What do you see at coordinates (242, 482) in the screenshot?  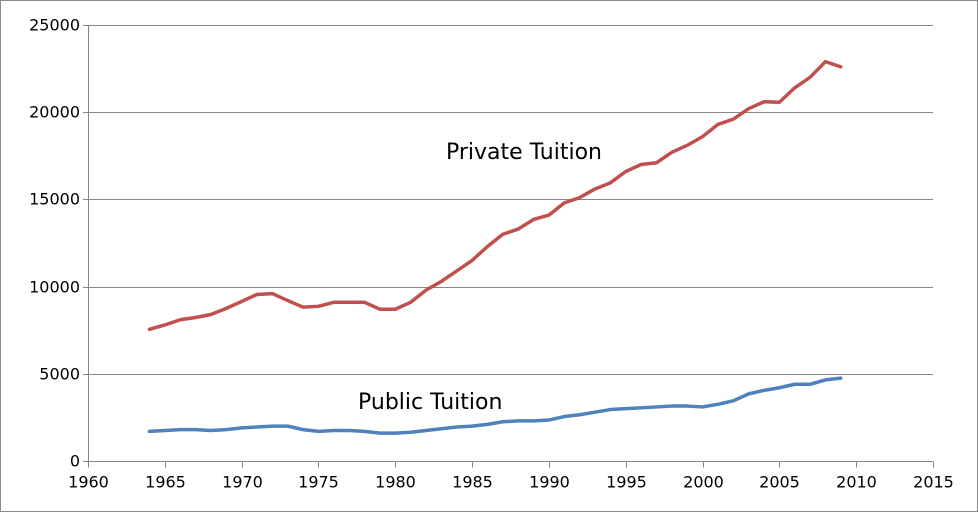 I see `x-tick-label: 1970` at bounding box center [242, 482].